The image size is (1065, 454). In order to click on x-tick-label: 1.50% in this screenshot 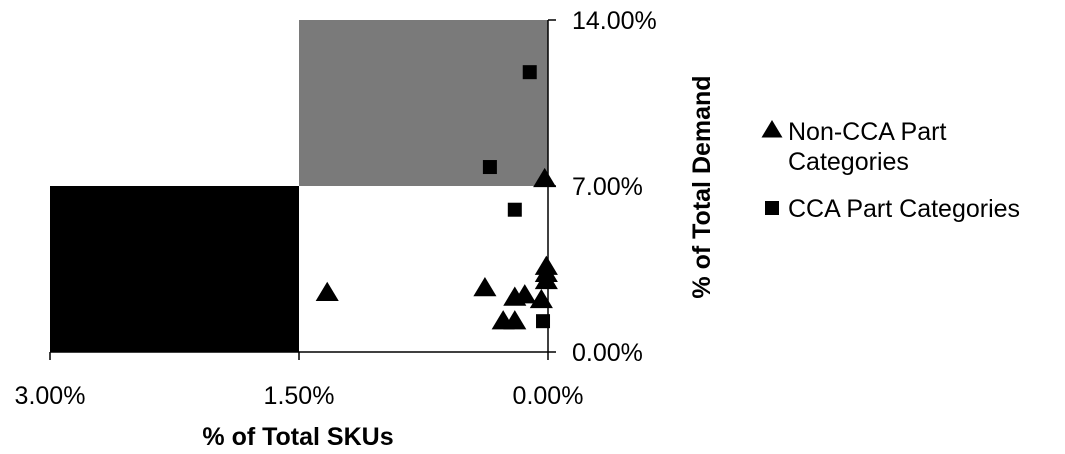, I will do `click(299, 396)`.